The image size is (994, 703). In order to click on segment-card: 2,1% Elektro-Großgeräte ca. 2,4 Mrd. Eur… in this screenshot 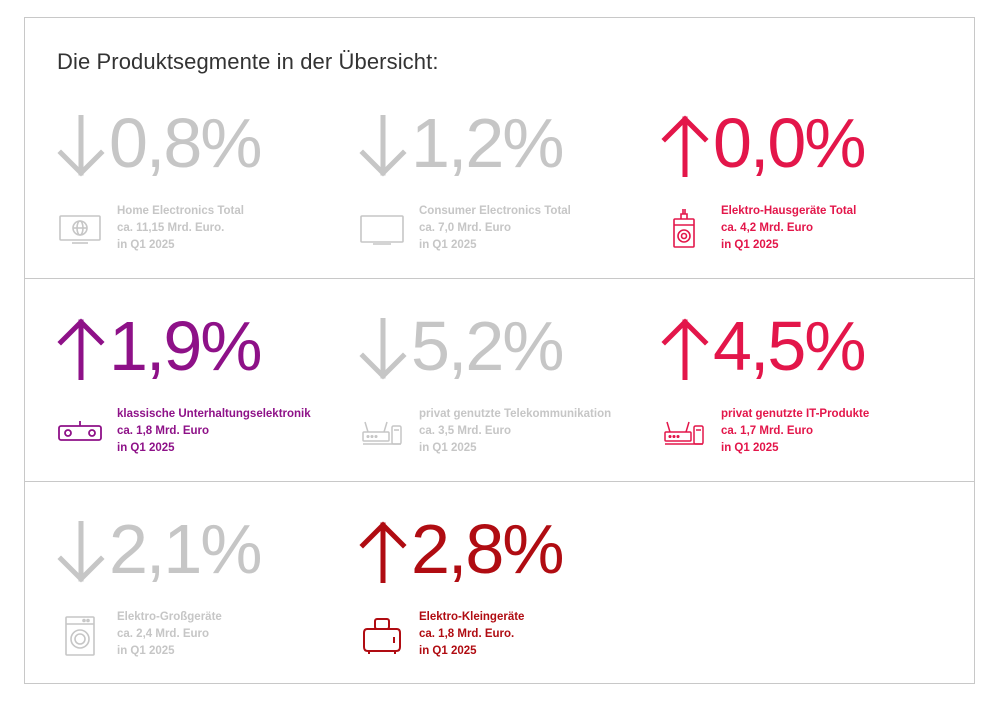, I will do `click(202, 593)`.